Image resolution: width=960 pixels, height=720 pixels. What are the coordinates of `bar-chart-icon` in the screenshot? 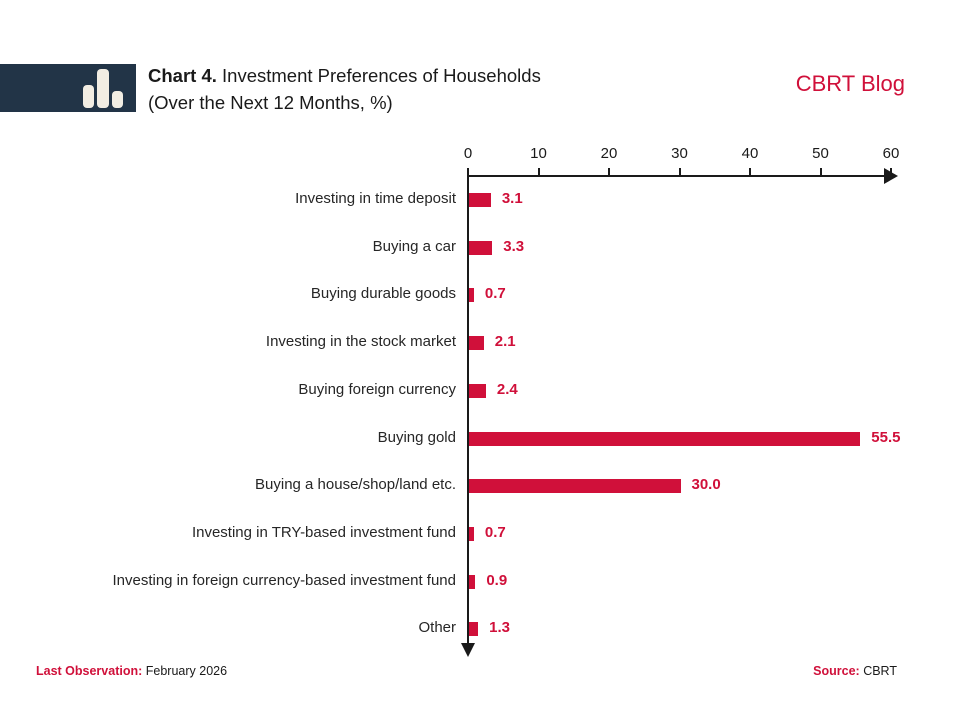 It's located at (105, 88).